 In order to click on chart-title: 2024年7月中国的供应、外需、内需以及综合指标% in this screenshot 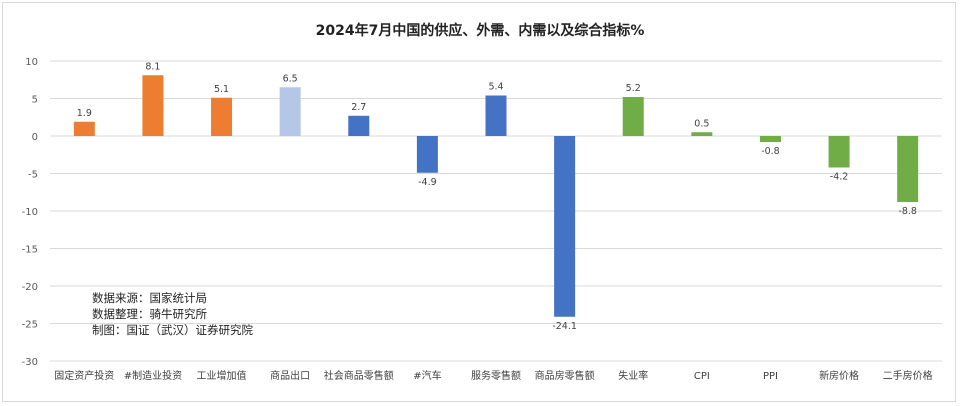, I will do `click(480, 31)`.